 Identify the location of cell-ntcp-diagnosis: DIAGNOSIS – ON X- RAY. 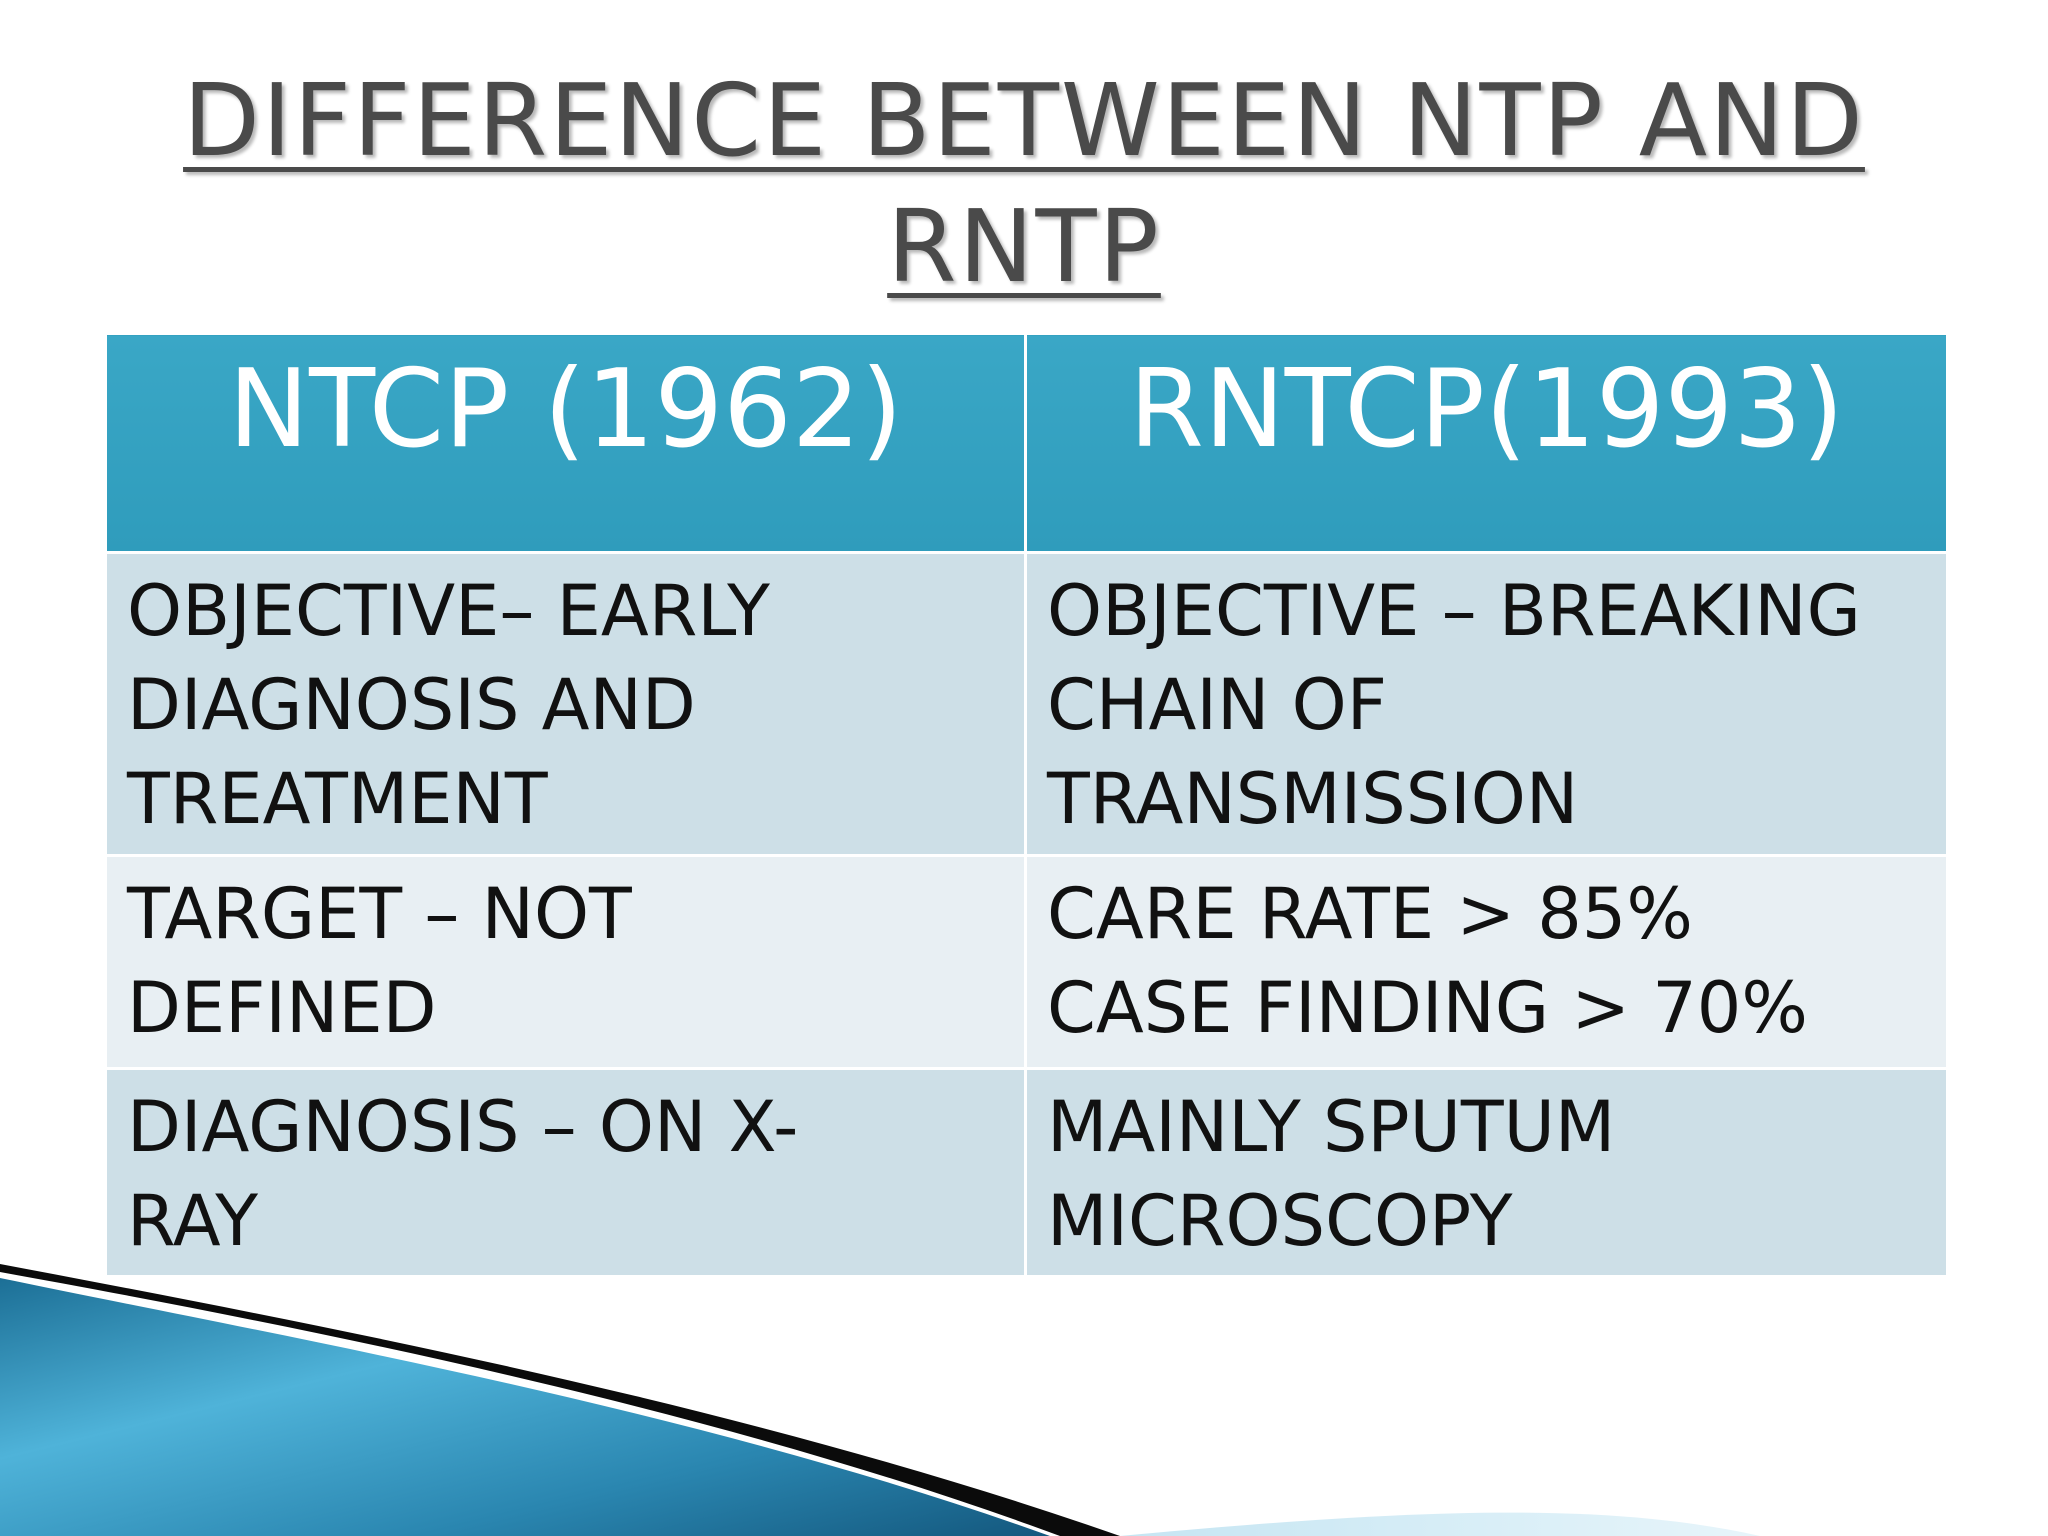
(565, 1172).